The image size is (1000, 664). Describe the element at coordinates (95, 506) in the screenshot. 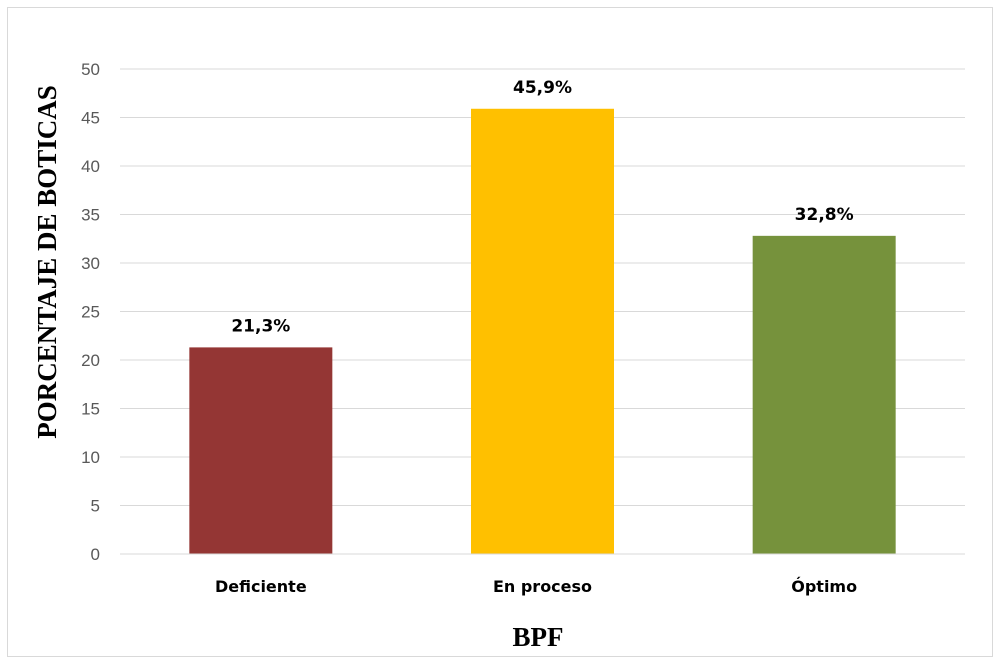

I see `y-tick-label: 5` at that location.